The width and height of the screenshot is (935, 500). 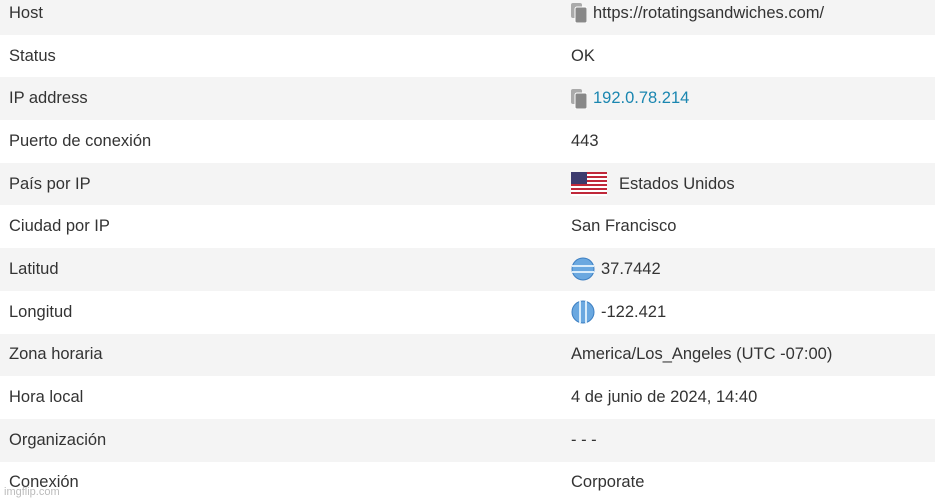 What do you see at coordinates (48, 98) in the screenshot?
I see `label: IP address` at bounding box center [48, 98].